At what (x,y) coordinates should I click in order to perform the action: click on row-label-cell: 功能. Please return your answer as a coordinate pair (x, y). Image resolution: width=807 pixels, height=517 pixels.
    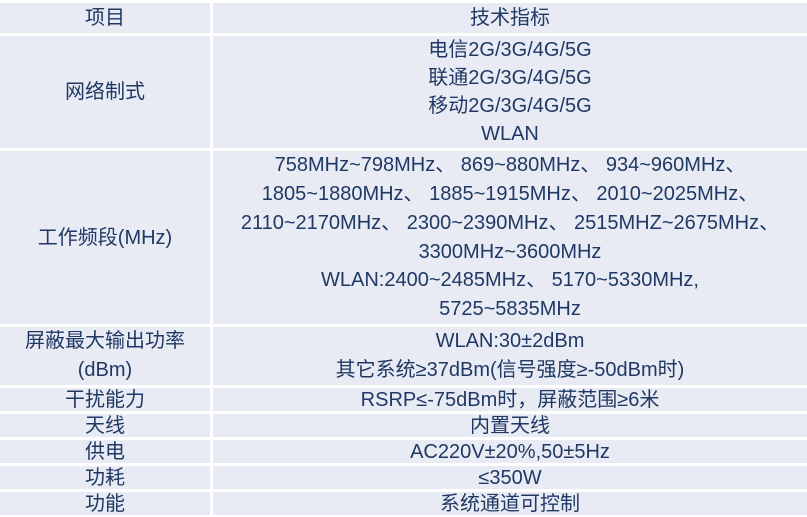
    Looking at the image, I should click on (106, 504).